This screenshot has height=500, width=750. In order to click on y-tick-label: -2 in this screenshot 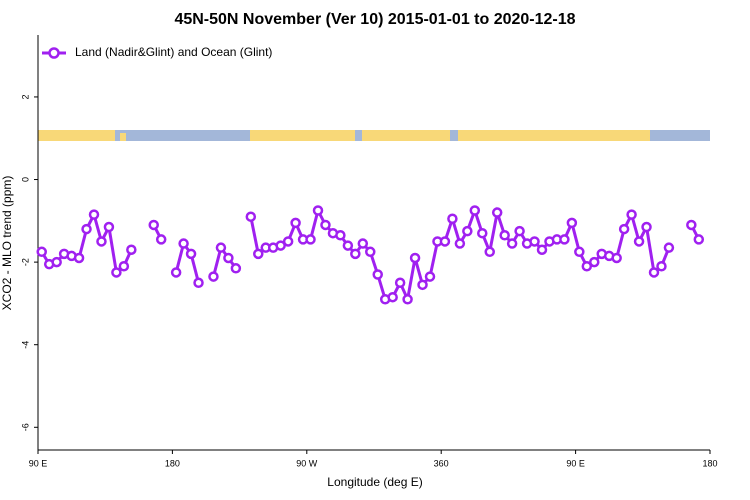, I will do `click(25, 262)`.